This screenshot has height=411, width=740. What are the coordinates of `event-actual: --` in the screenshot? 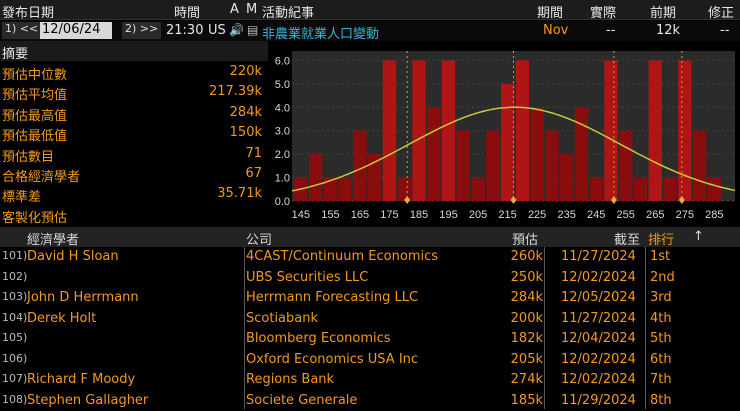 It's located at (611, 30).